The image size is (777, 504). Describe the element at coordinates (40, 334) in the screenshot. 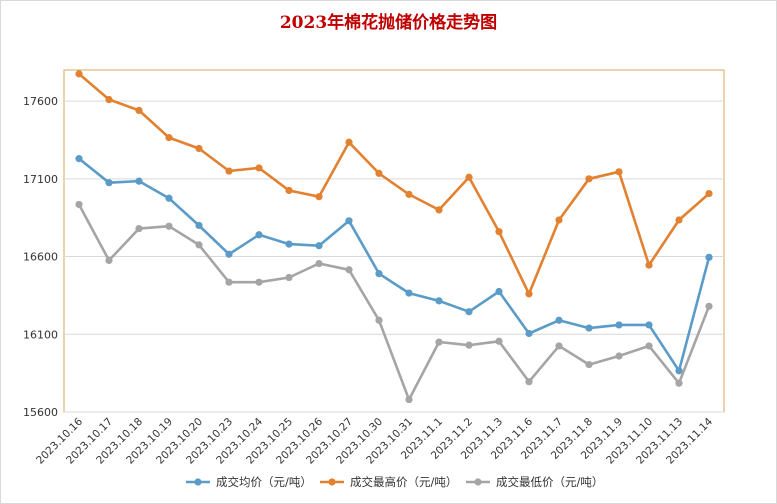

I see `y-tick-label: 16100` at that location.